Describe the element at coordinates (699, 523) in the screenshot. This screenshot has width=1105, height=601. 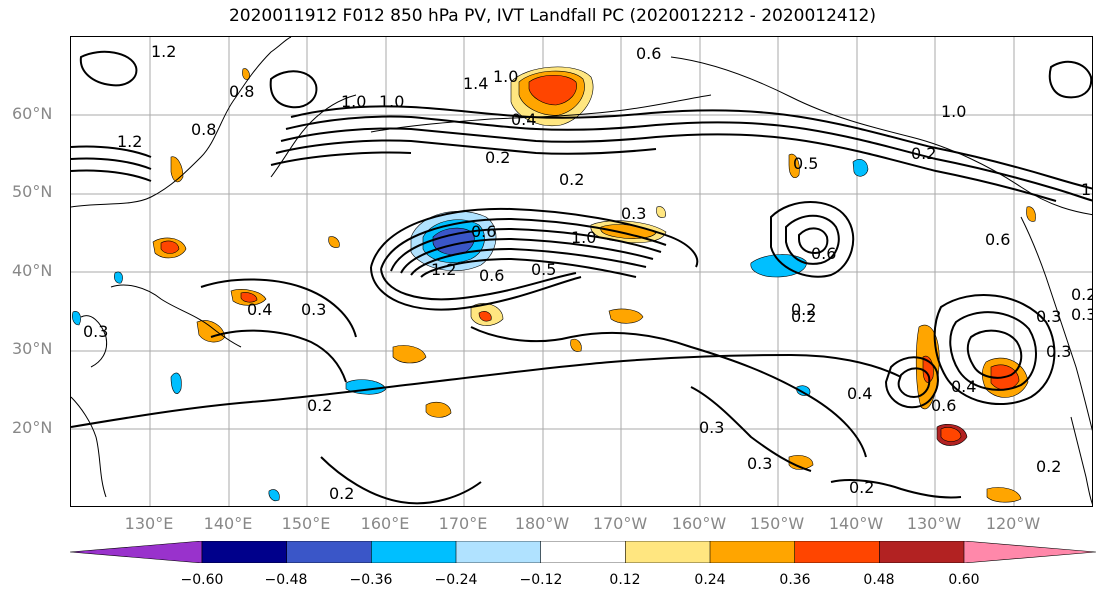
I see `lon-label-160w: 160°W` at that location.